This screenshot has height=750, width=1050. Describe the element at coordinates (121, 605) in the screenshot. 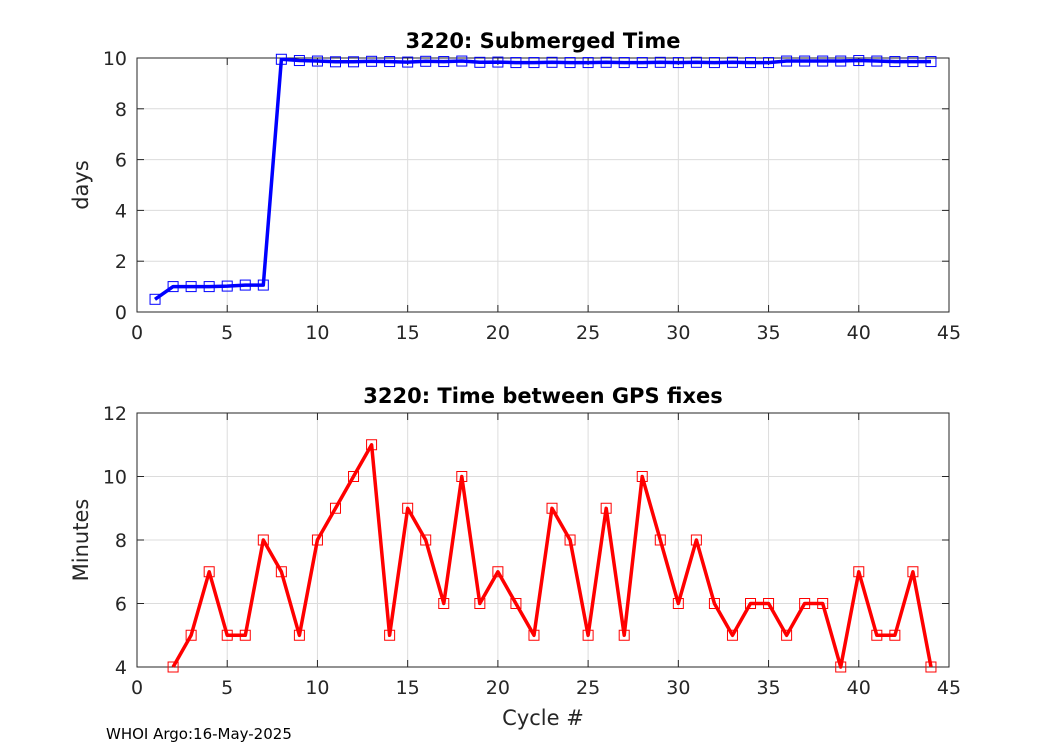

I see `y-tick-label: 6` at that location.